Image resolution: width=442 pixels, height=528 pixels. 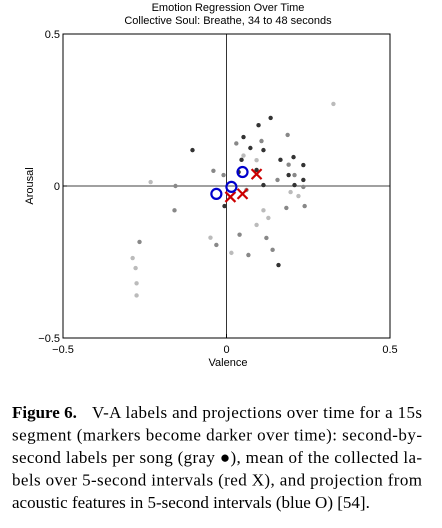 What do you see at coordinates (226, 350) in the screenshot?
I see `x-tick-label: 0` at bounding box center [226, 350].